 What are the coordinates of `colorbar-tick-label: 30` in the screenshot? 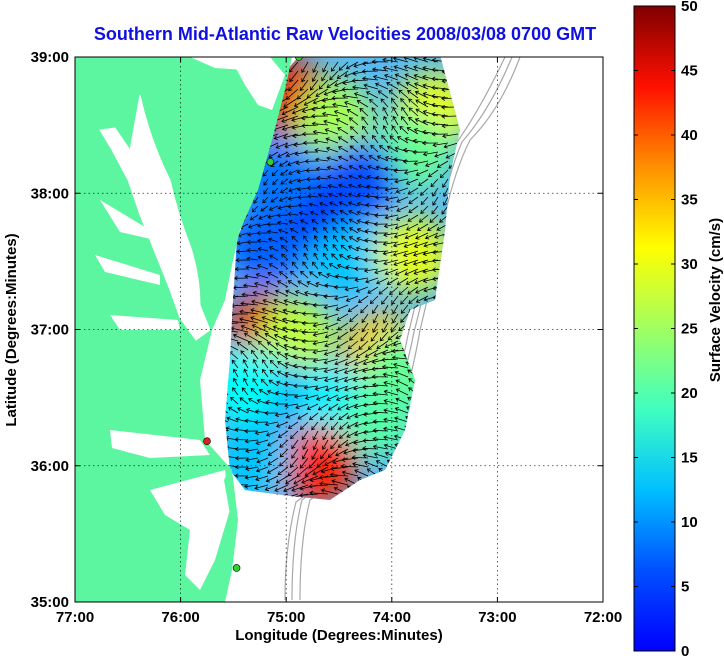 It's located at (689, 264).